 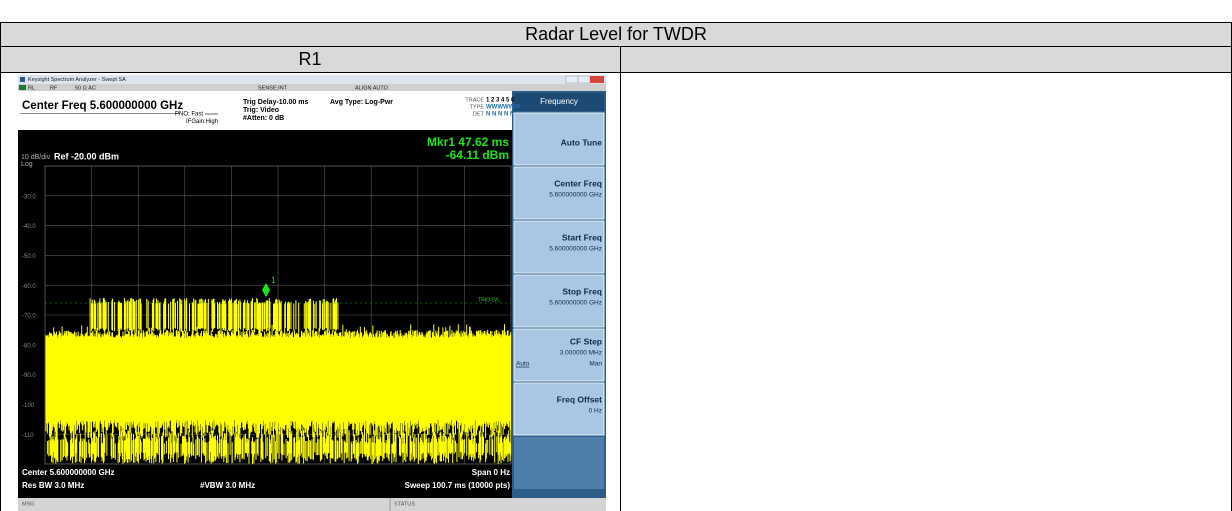 I want to click on softkey-label: Start Freq, so click(x=582, y=237).